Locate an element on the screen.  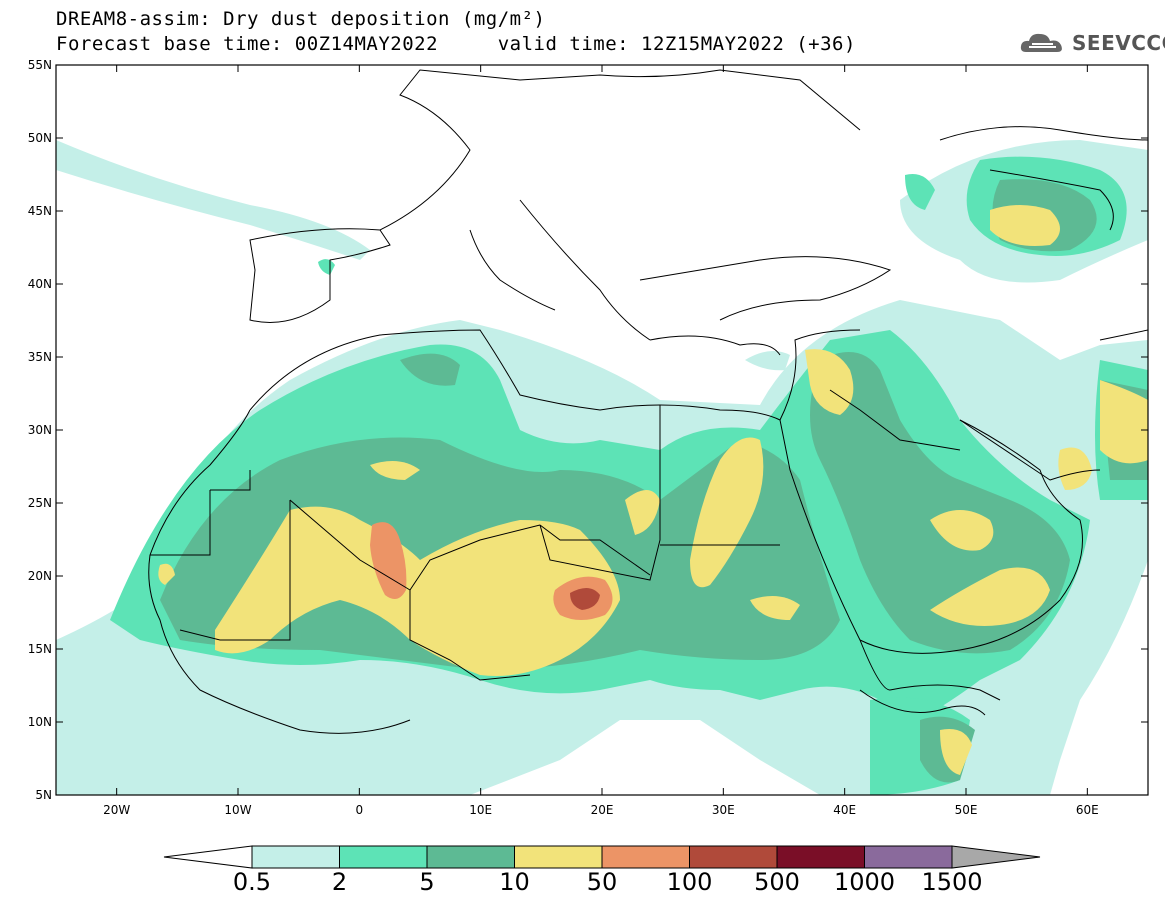
lon-tick-label: 0 is located at coordinates (360, 810).